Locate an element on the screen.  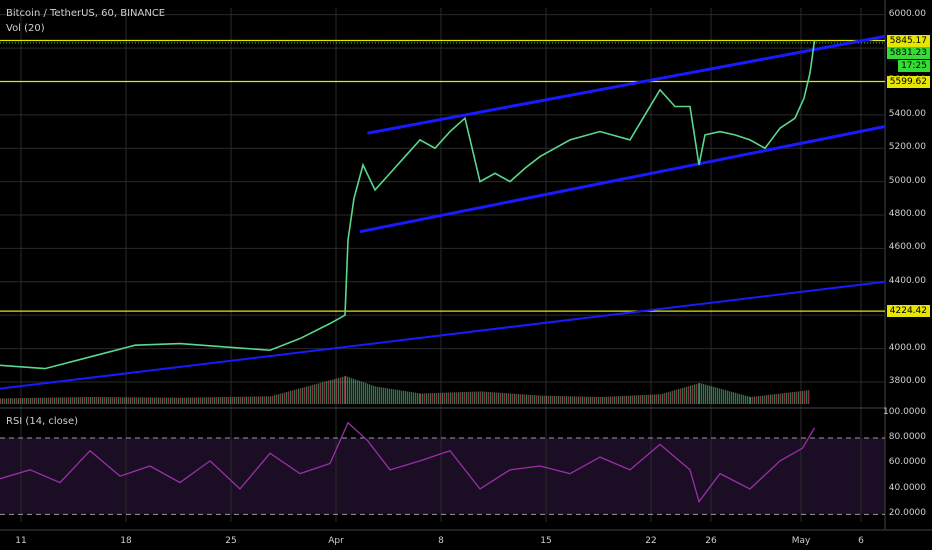
price-tag: 17:25 is located at coordinates (914, 65).